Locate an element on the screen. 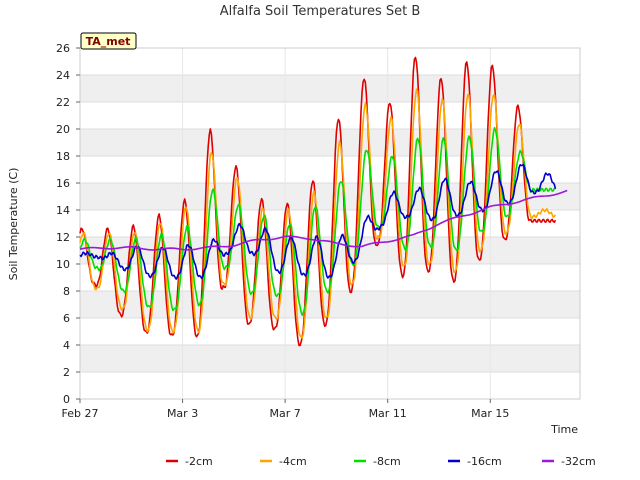  legend: -2cm -4cm -8cm -16cm -32cm is located at coordinates (381, 461).